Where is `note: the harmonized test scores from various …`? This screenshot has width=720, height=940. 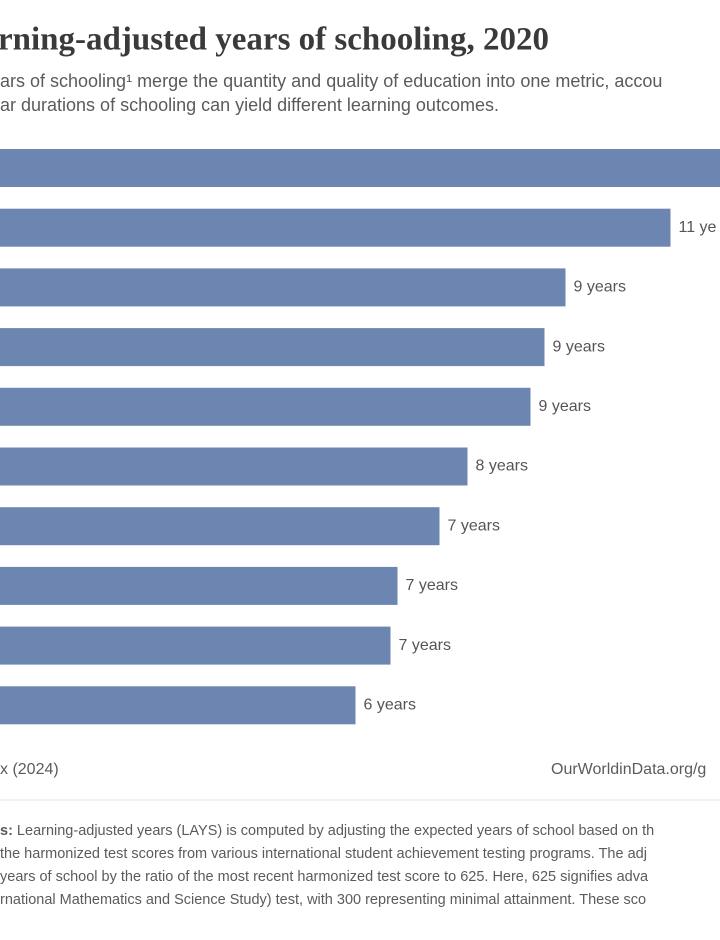
note: the harmonized test scores from various … is located at coordinates (323, 854).